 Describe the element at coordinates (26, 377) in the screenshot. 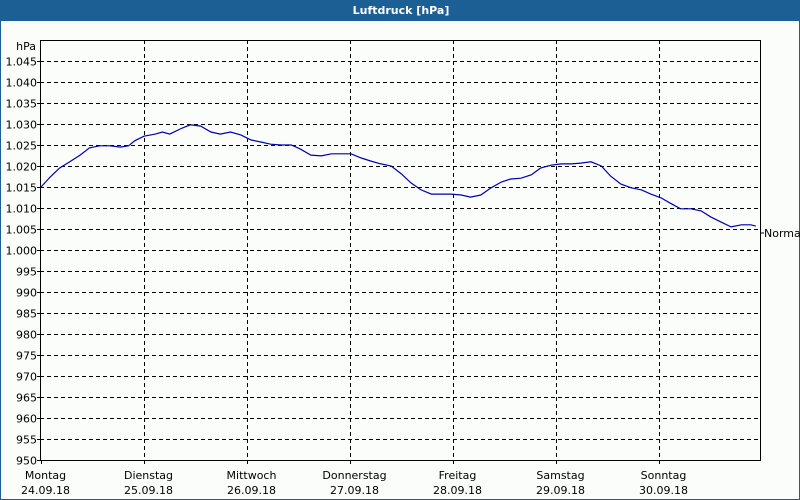

I see `y-tick-label: 970` at that location.